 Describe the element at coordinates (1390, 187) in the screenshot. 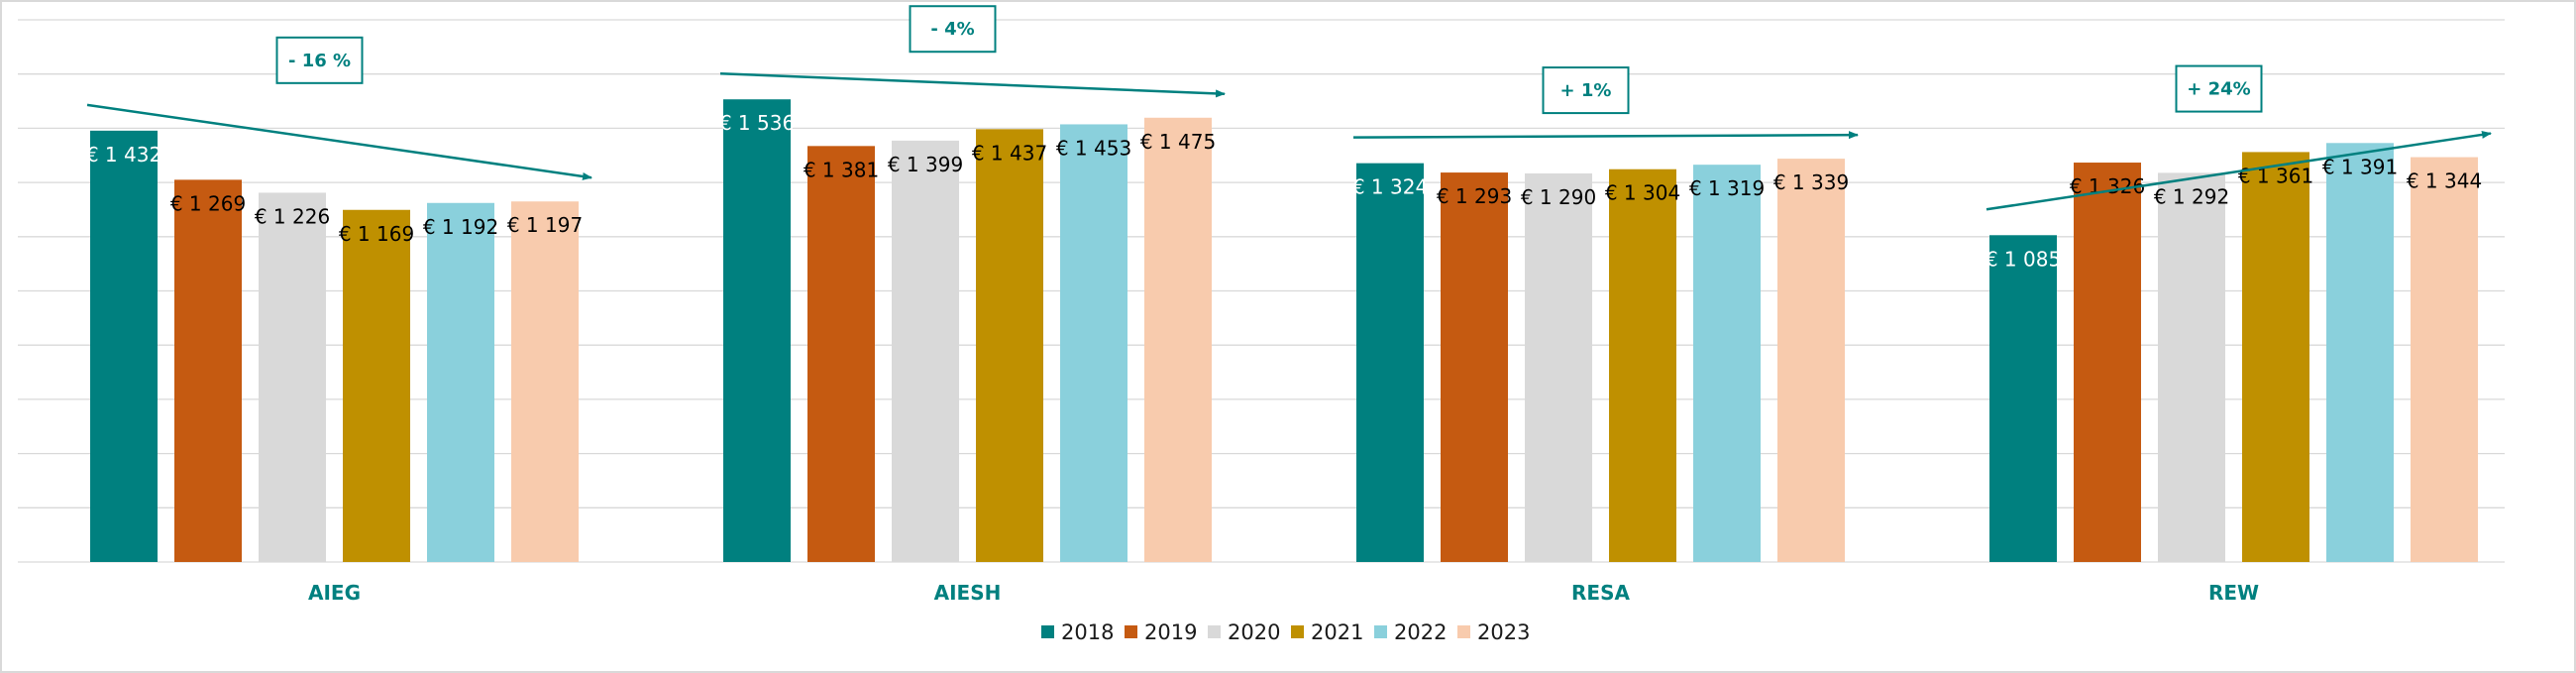

I see `data-label: € 1 324` at that location.